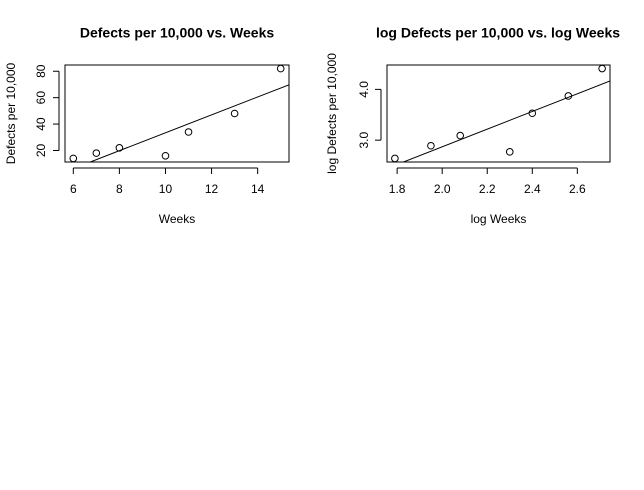 This screenshot has height=490, width=644. What do you see at coordinates (177, 33) in the screenshot?
I see `chart-title: Defects per 10,000 vs. Weeks` at bounding box center [177, 33].